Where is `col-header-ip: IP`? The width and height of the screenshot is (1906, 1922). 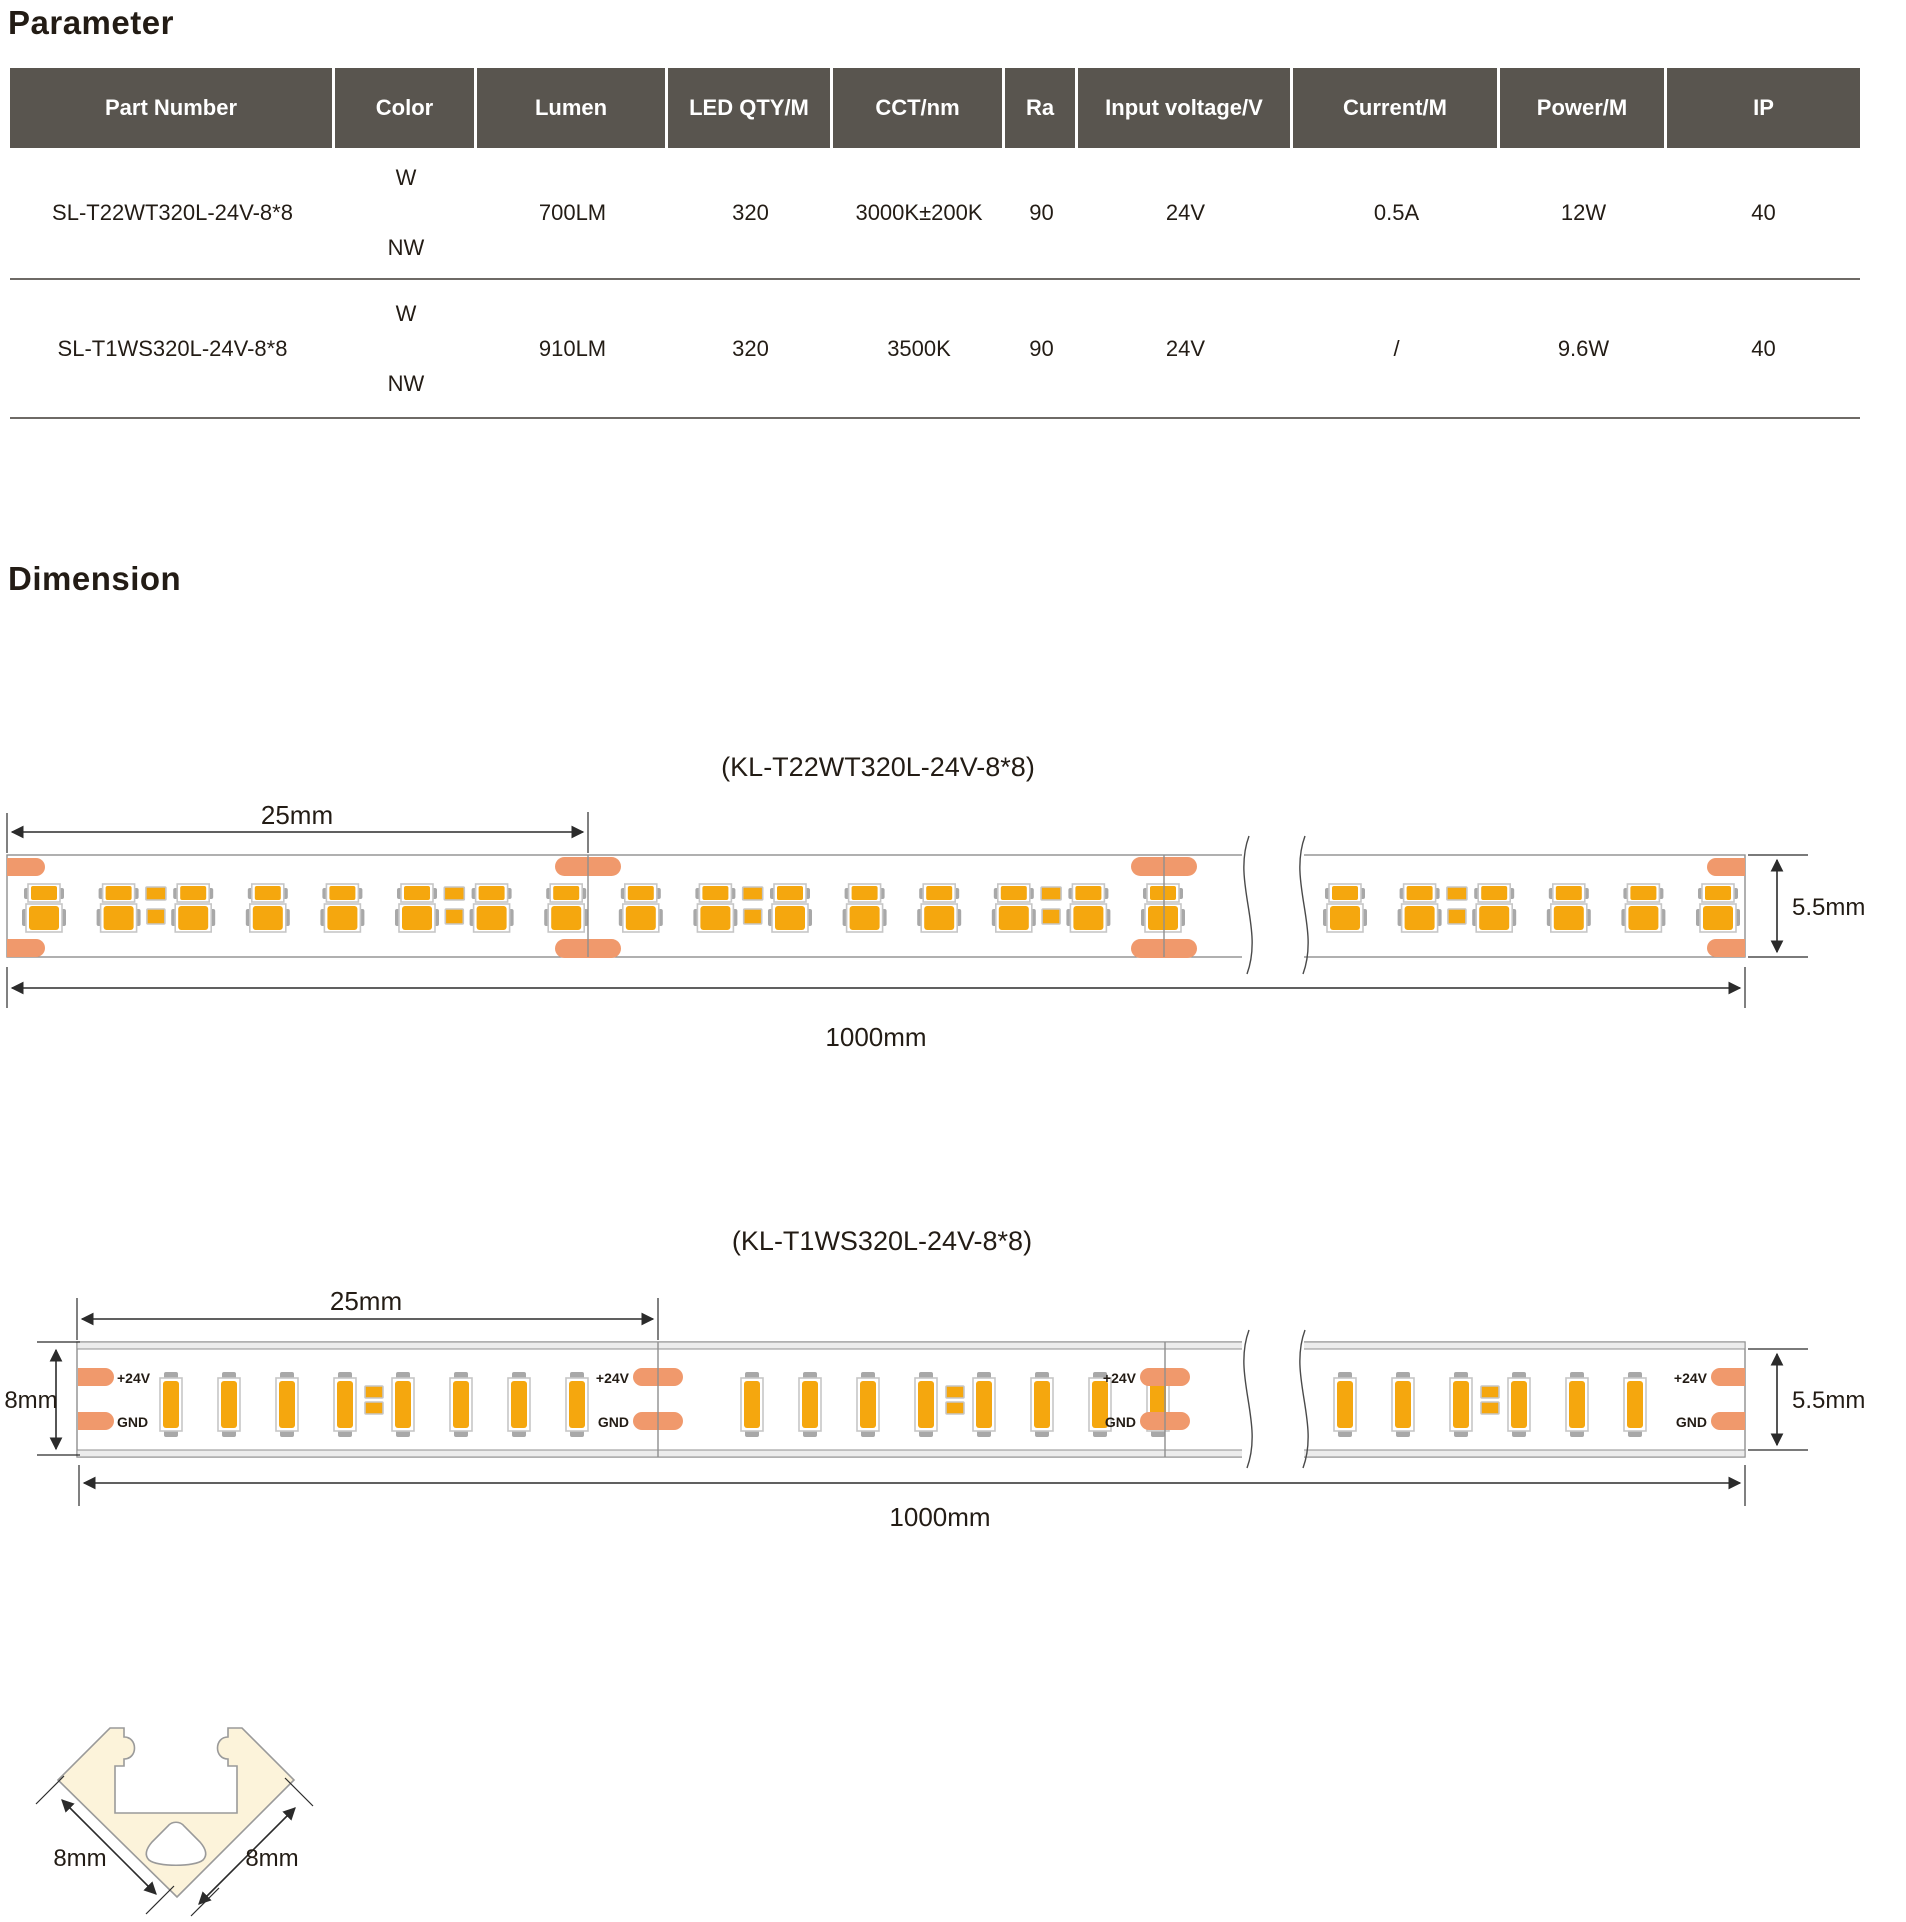 col-header-ip: IP is located at coordinates (1763, 108).